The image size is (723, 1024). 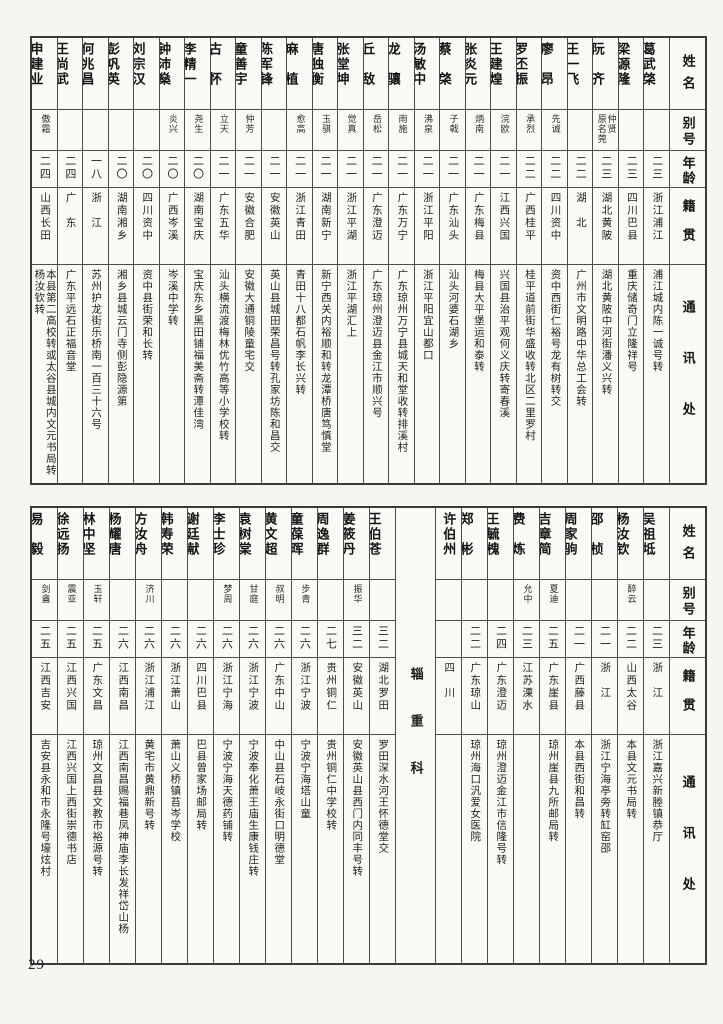 What do you see at coordinates (688, 171) in the screenshot?
I see `header-label-age: 年龄` at bounding box center [688, 171].